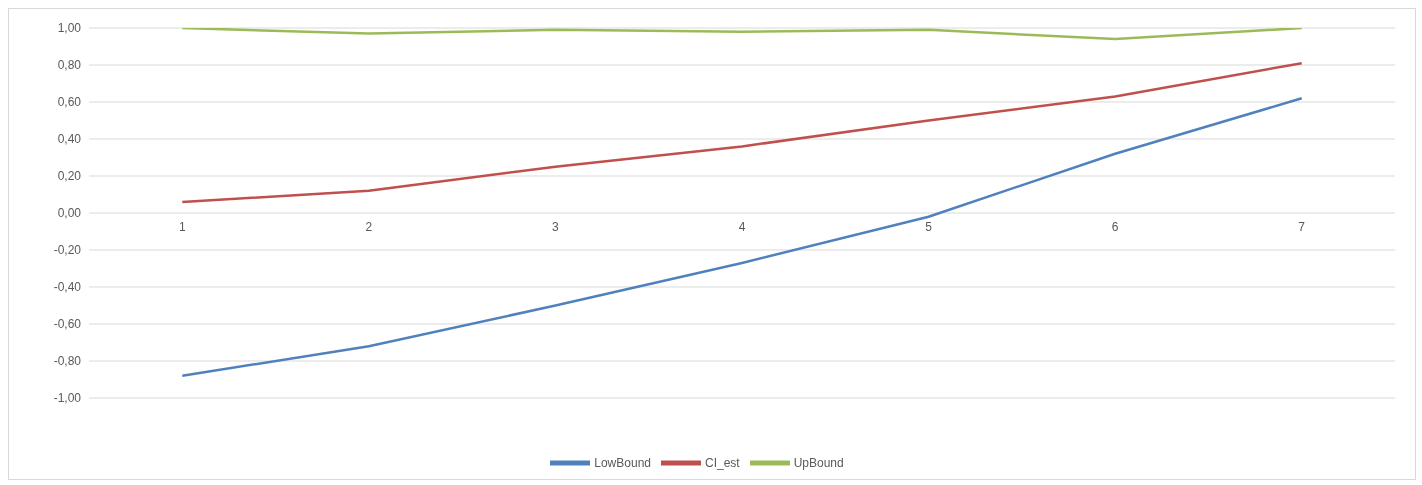 The width and height of the screenshot is (1422, 485). I want to click on y-tick-label: 0,60, so click(69, 102).